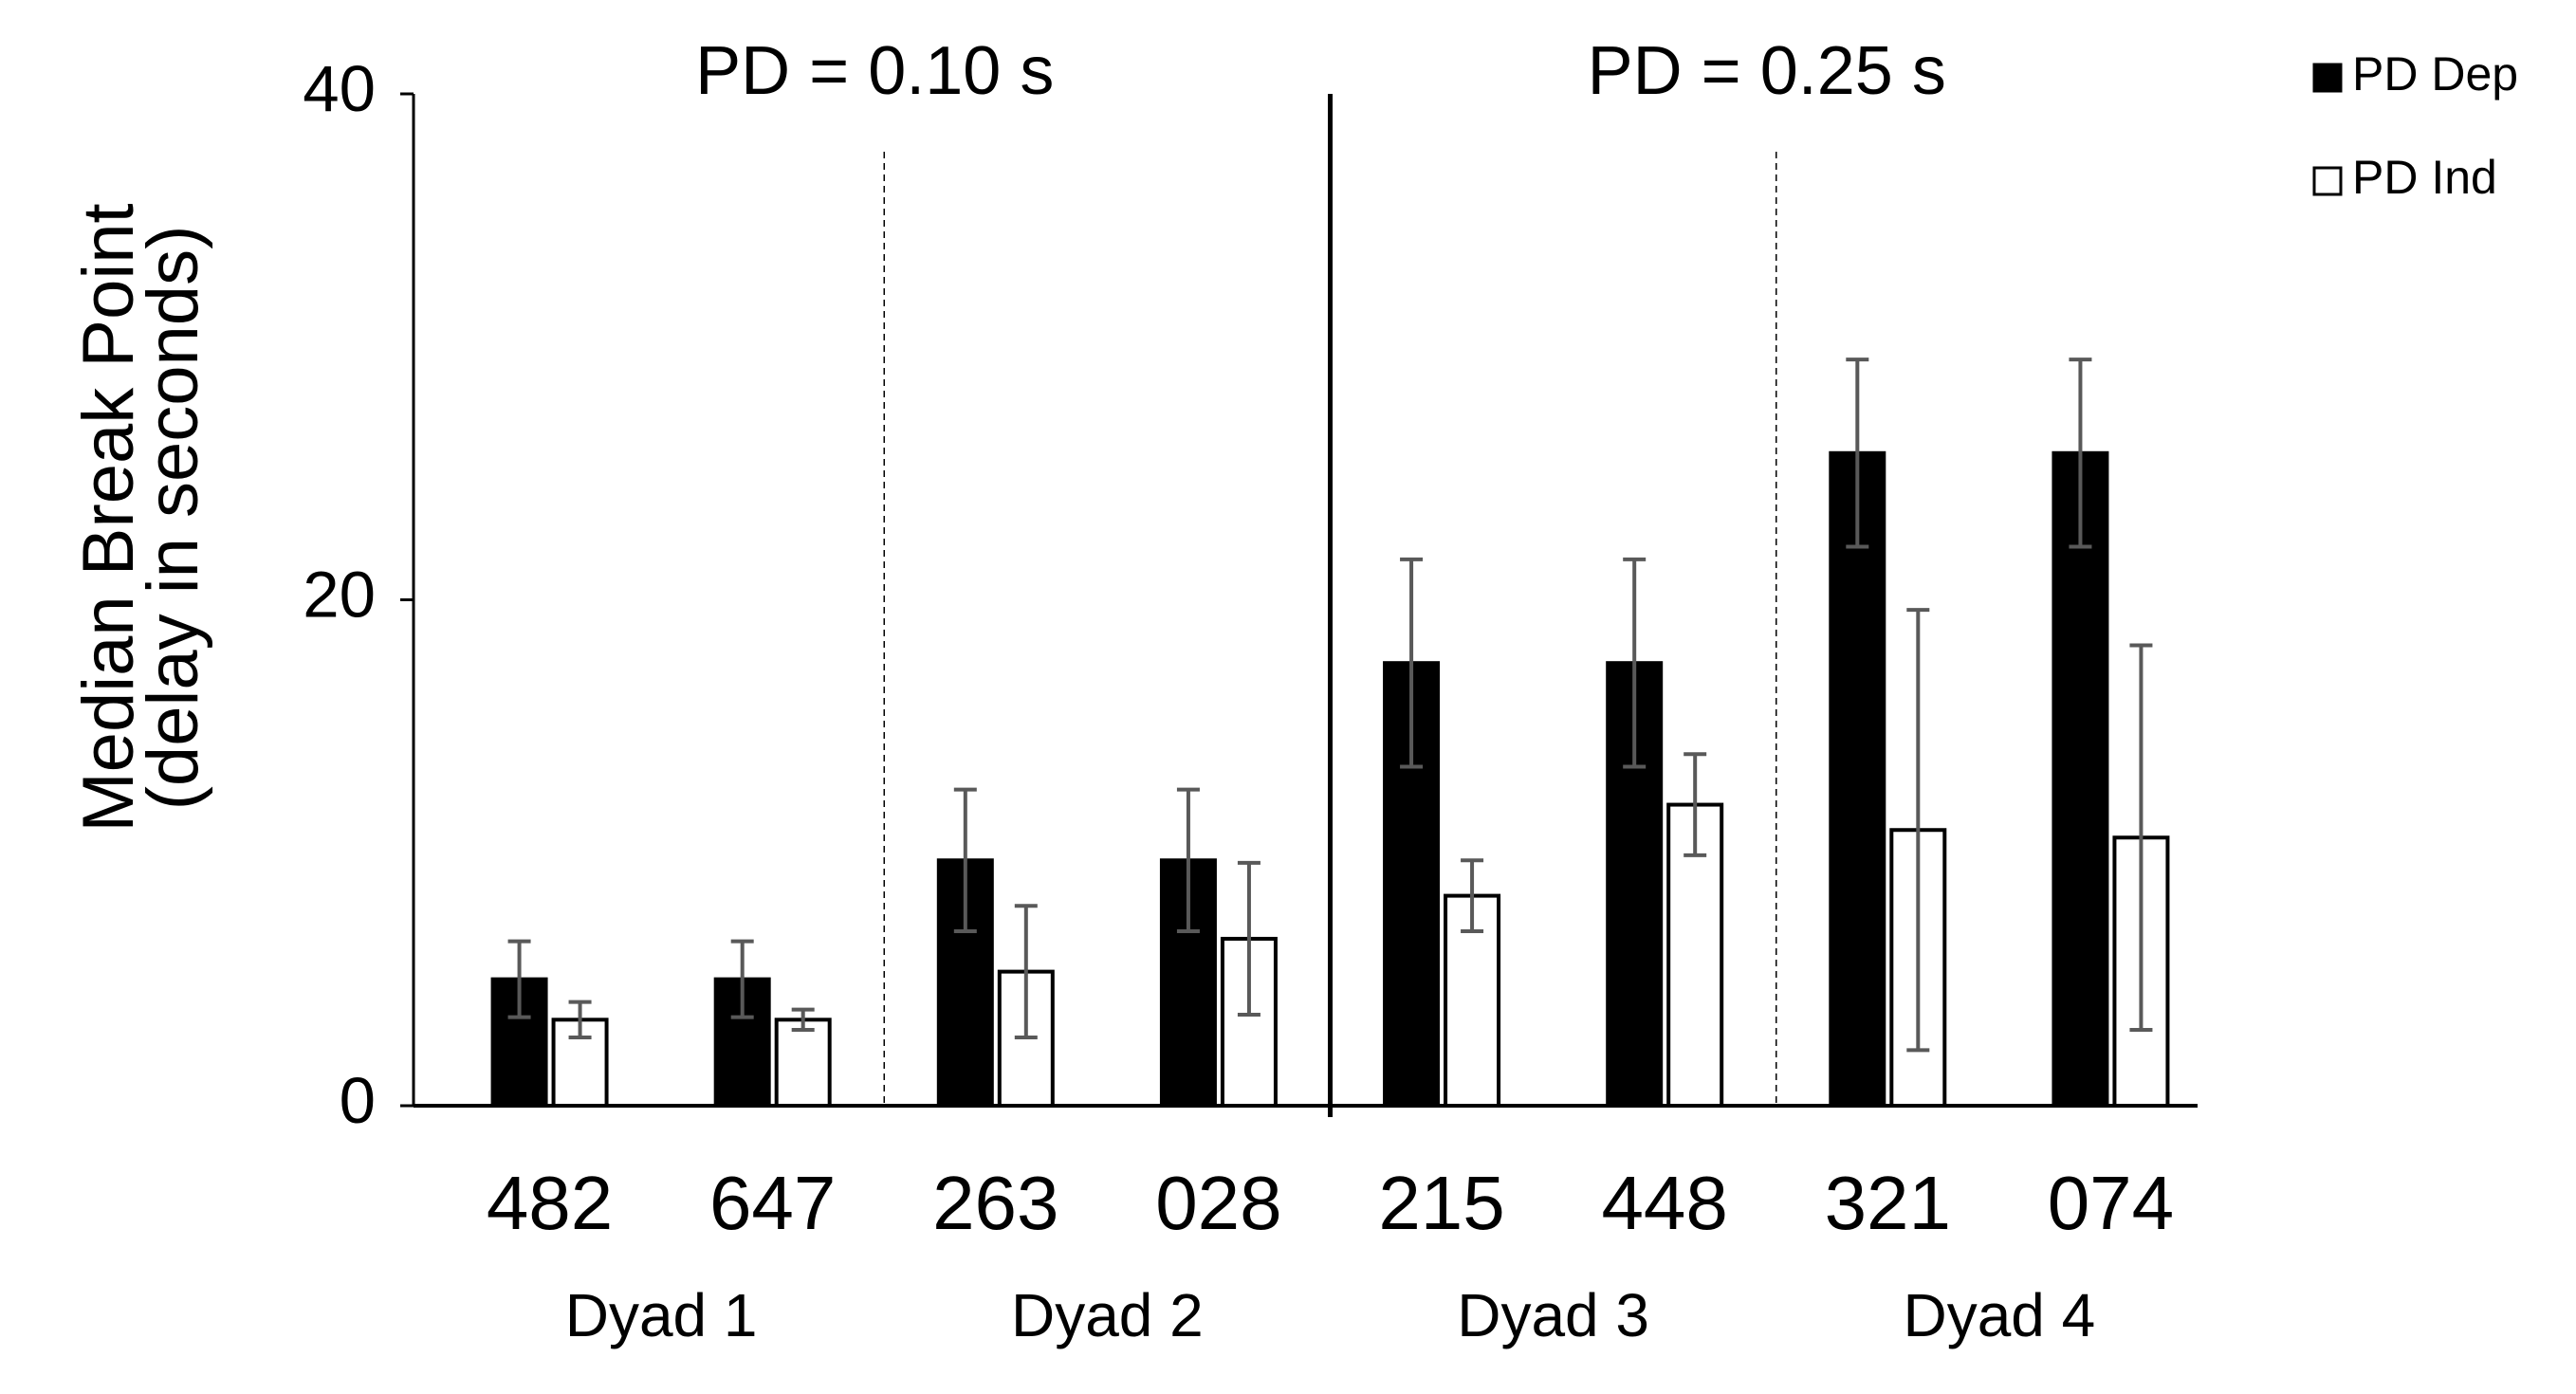  What do you see at coordinates (2424, 177) in the screenshot?
I see `legend-label: PD Ind` at bounding box center [2424, 177].